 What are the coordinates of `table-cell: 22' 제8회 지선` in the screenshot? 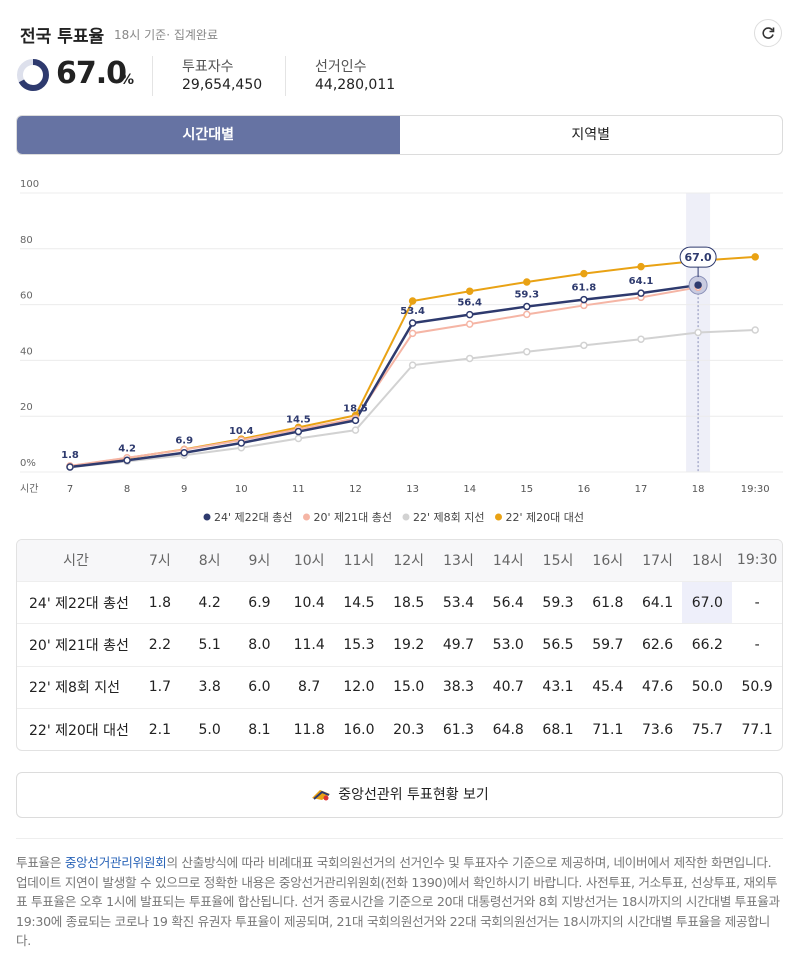 It's located at (76, 687).